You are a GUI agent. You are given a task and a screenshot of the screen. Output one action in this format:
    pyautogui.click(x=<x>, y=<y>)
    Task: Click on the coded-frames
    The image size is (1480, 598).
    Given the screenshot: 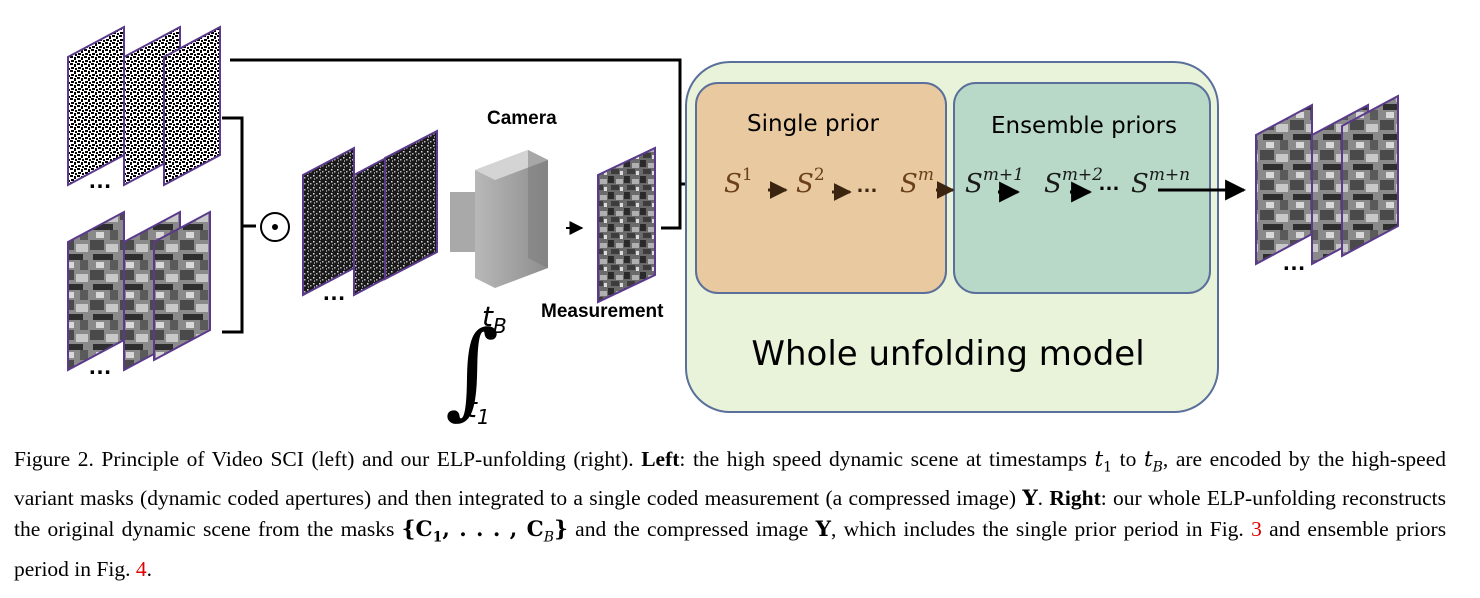 What is the action you would take?
    pyautogui.click(x=370, y=213)
    